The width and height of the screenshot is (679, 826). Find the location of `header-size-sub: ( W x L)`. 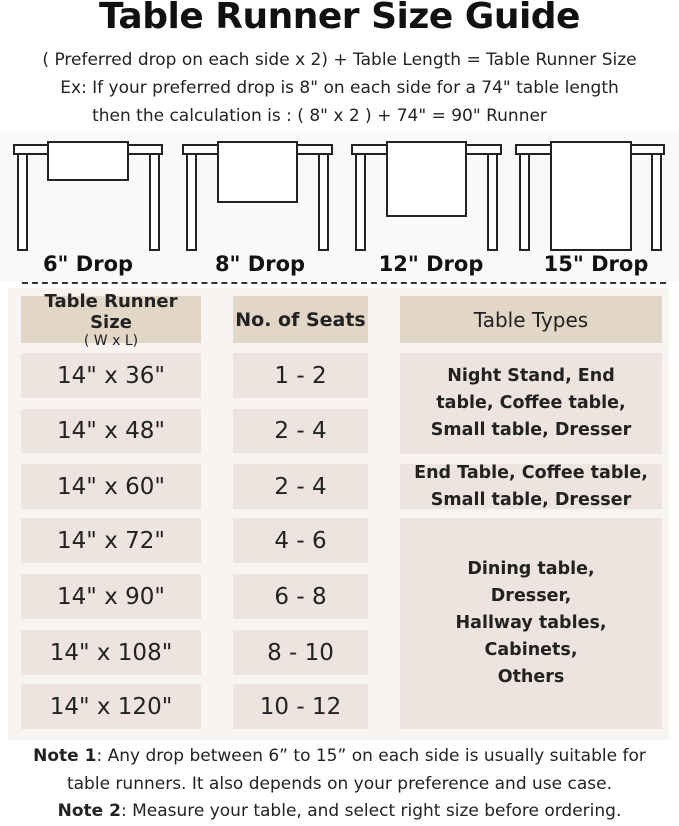

header-size-sub: ( W x L) is located at coordinates (111, 340).